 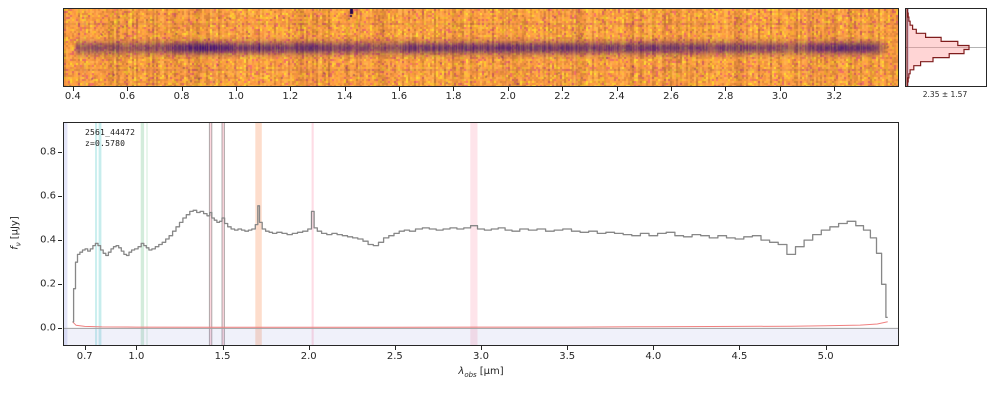 What do you see at coordinates (567, 356) in the screenshot?
I see `x-tick-label: 3.5` at bounding box center [567, 356].